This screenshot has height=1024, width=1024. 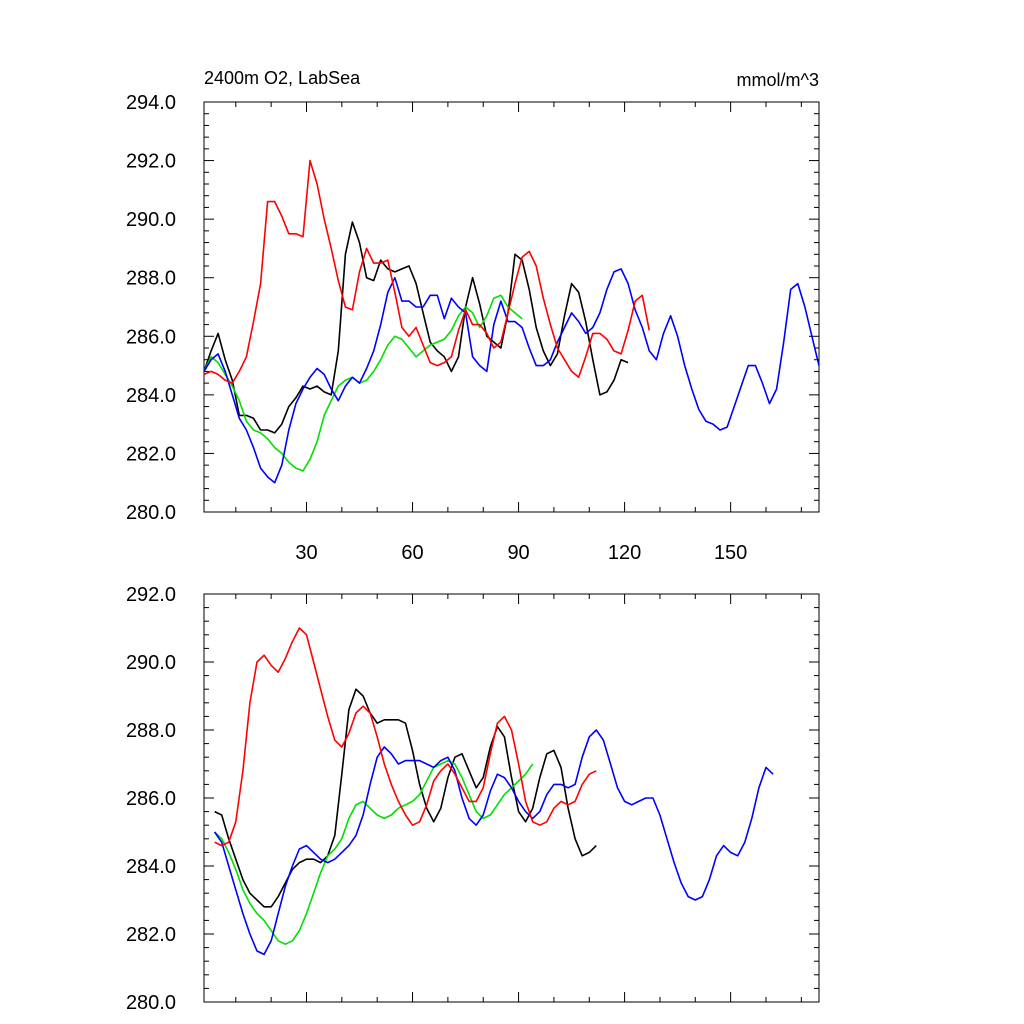 What do you see at coordinates (405, 737) in the screenshot?
I see `series-line-b1850-125-smoothed` at bounding box center [405, 737].